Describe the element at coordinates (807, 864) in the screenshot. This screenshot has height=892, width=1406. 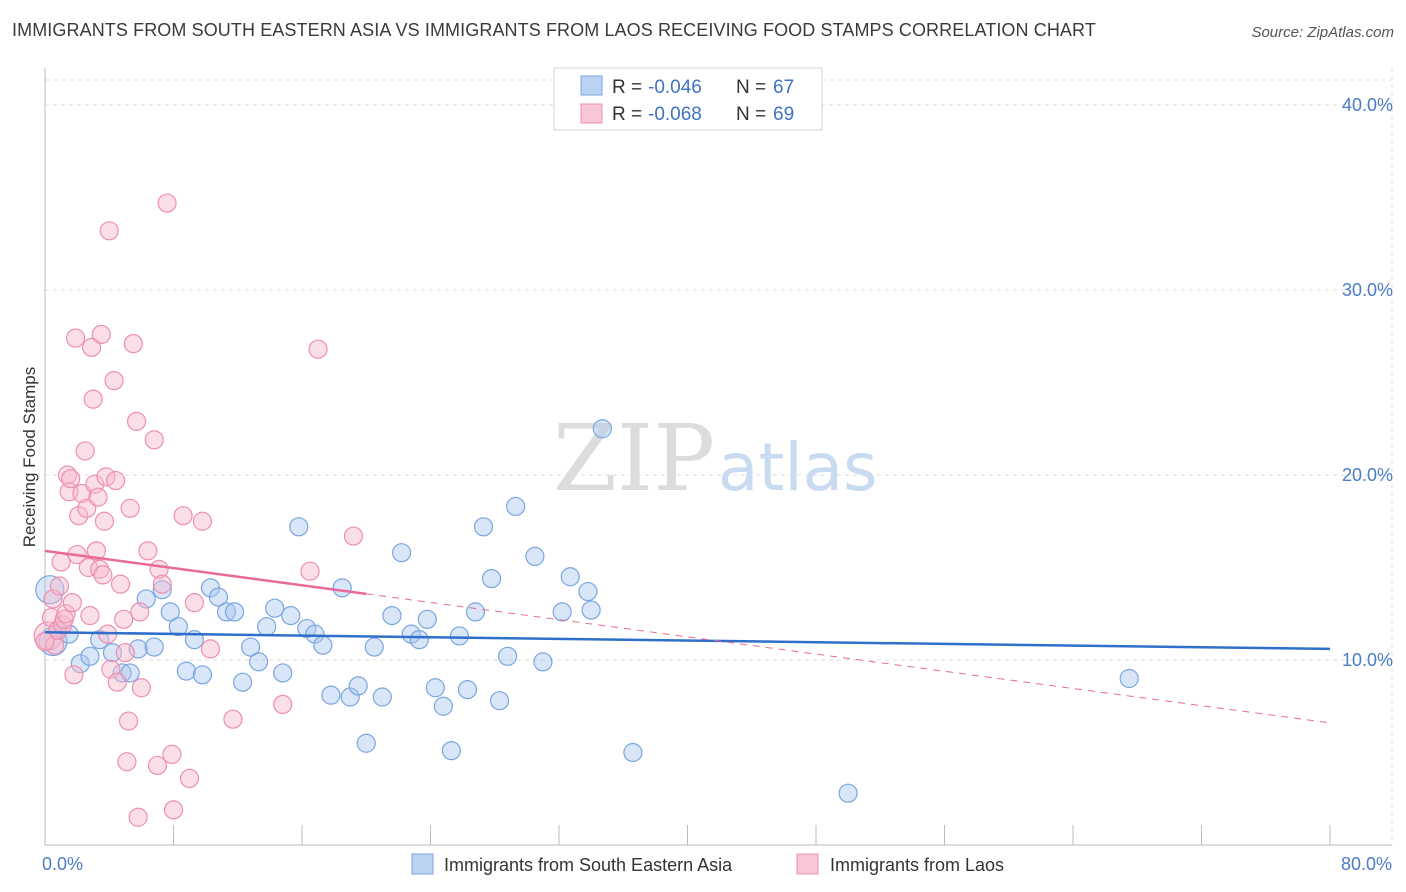
I see `bottom-legend-swatch-pink` at that location.